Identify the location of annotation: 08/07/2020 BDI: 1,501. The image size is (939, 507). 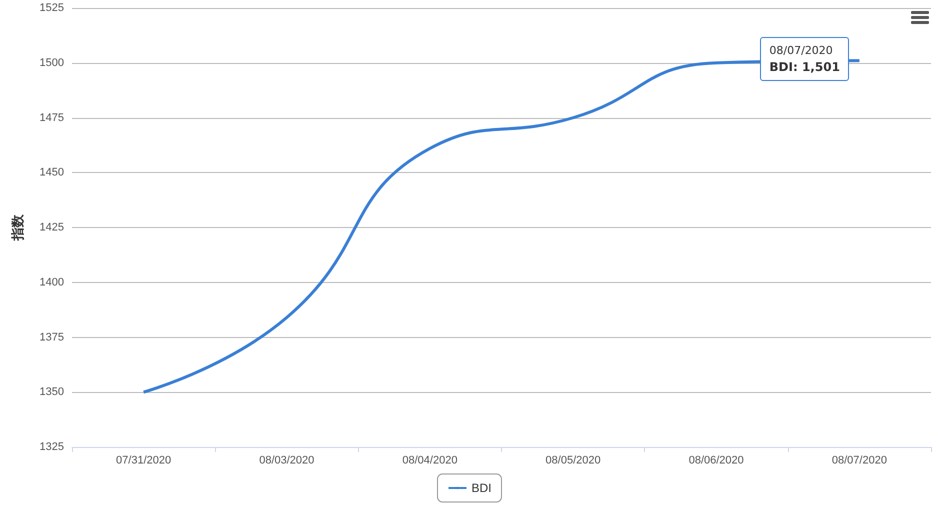
(804, 58).